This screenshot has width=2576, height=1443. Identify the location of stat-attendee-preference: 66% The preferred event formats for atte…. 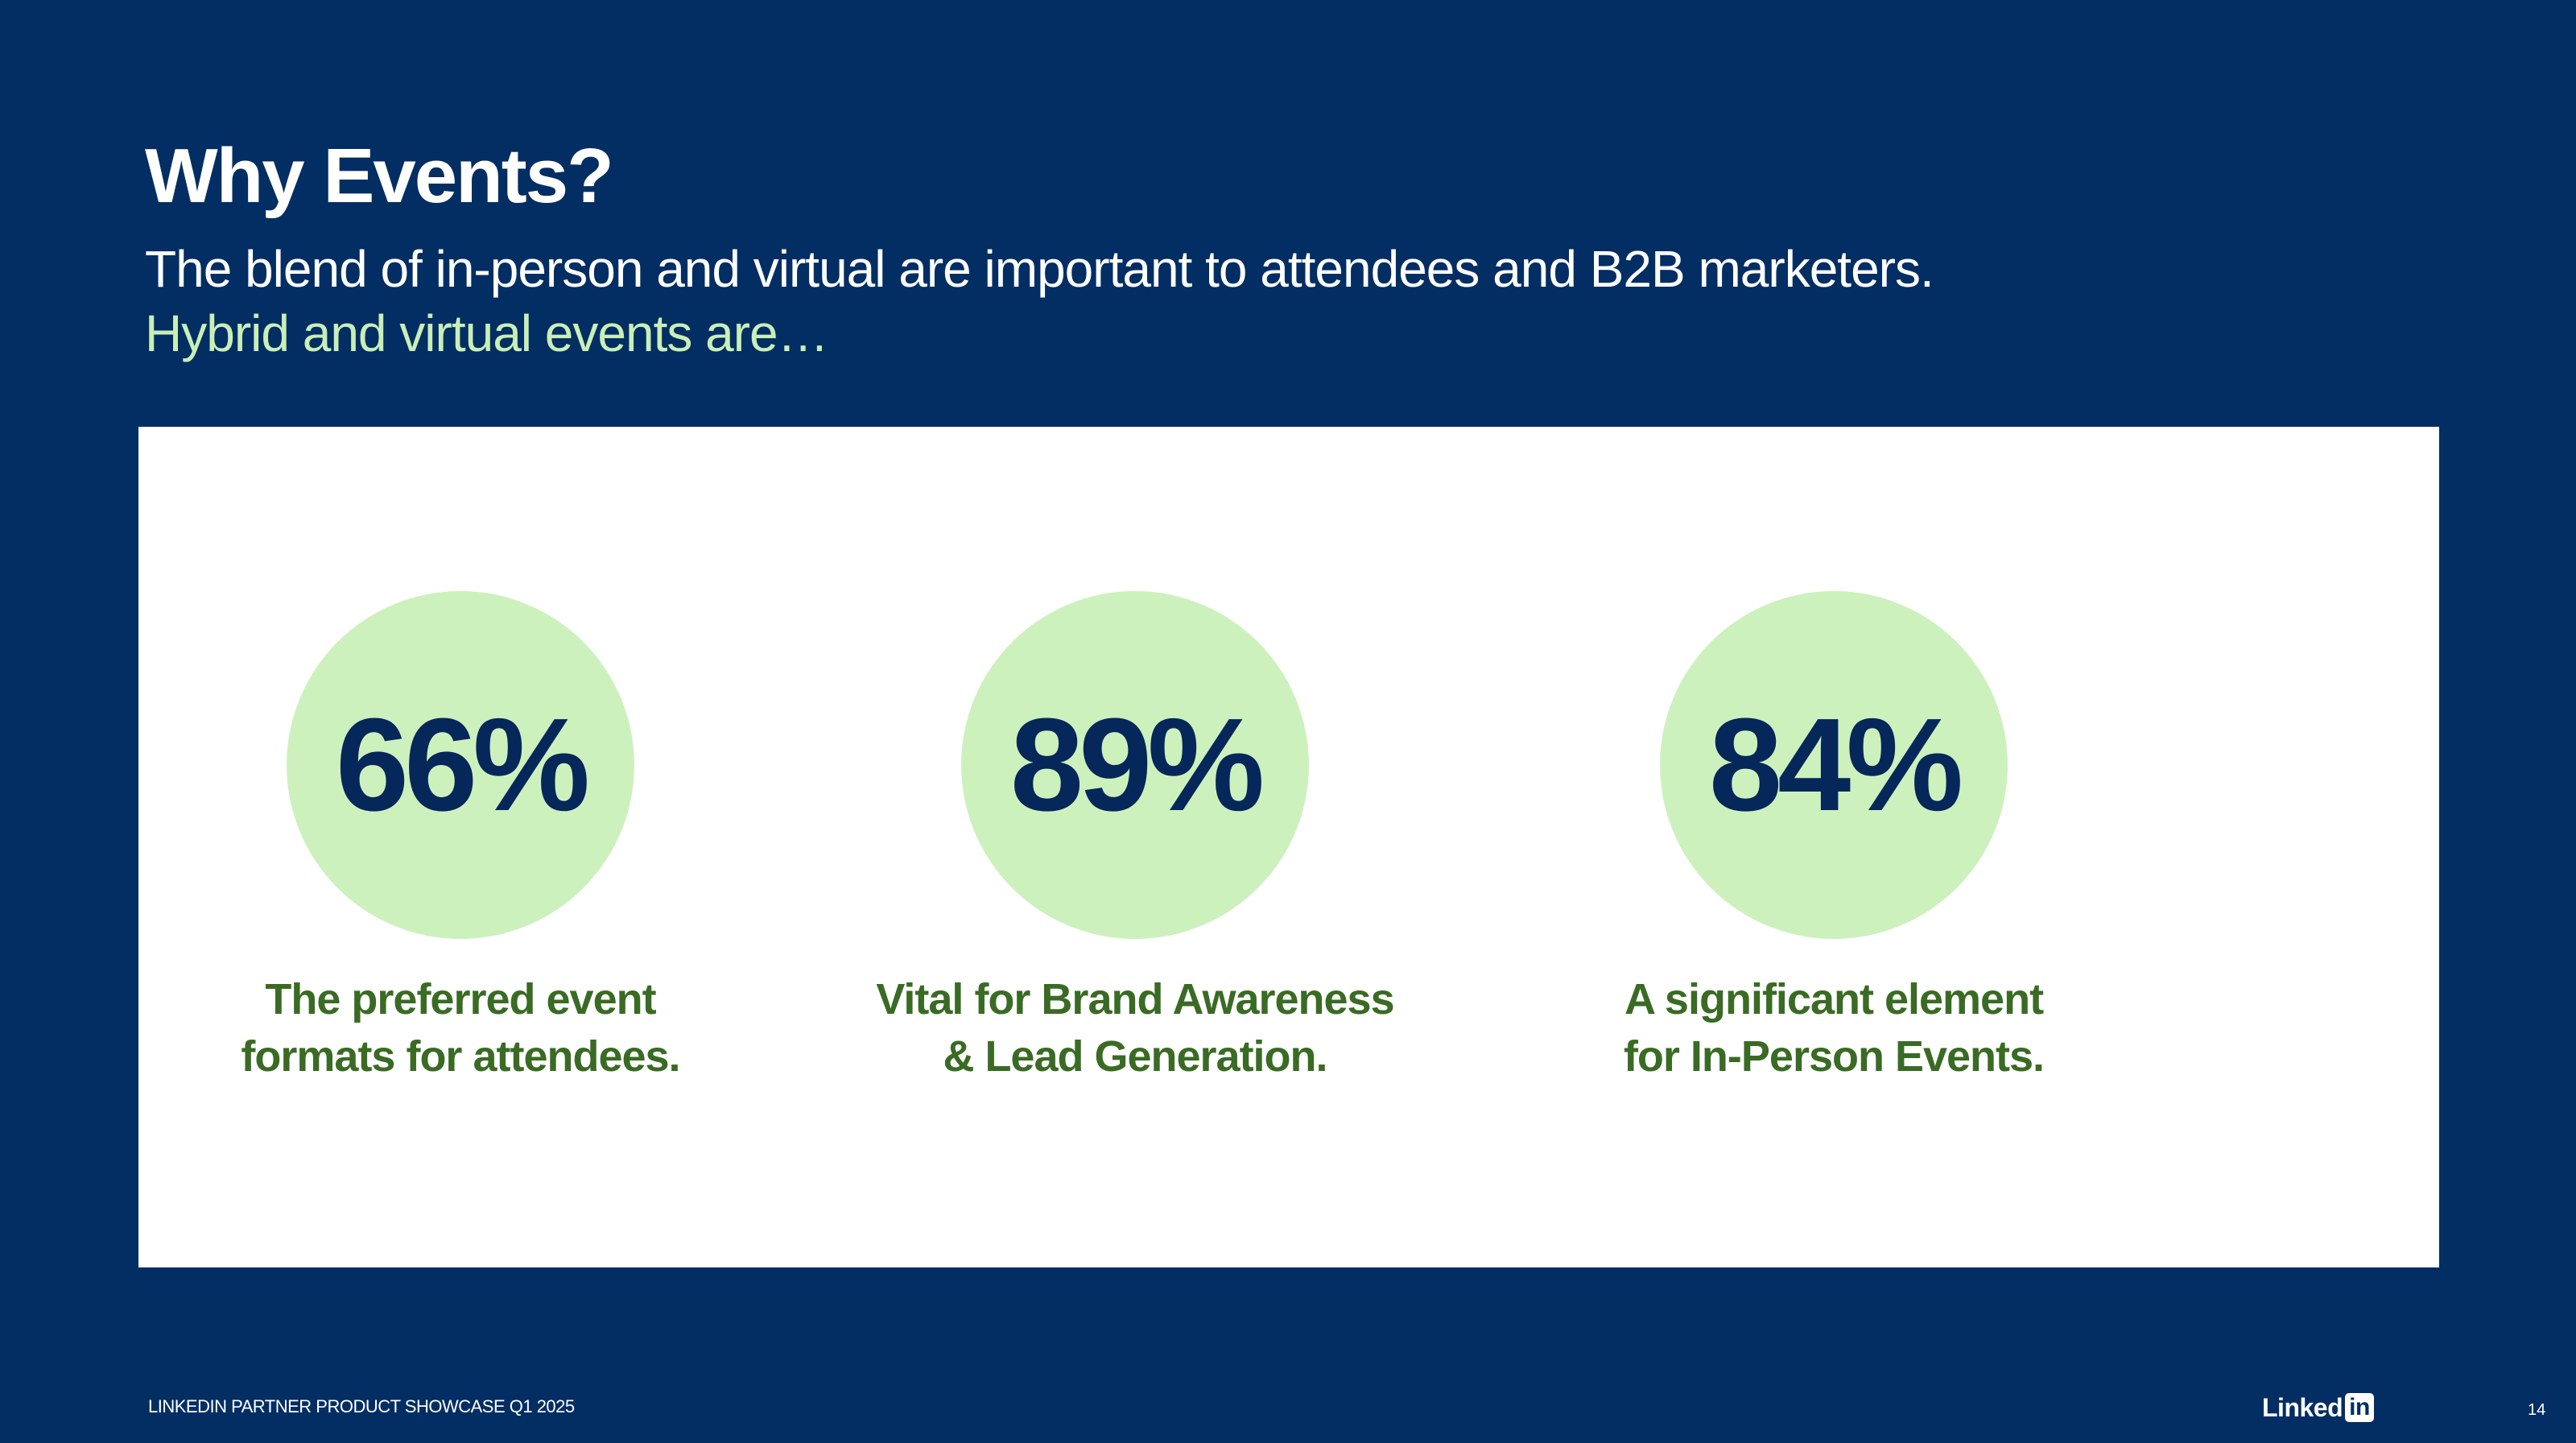
(460, 838).